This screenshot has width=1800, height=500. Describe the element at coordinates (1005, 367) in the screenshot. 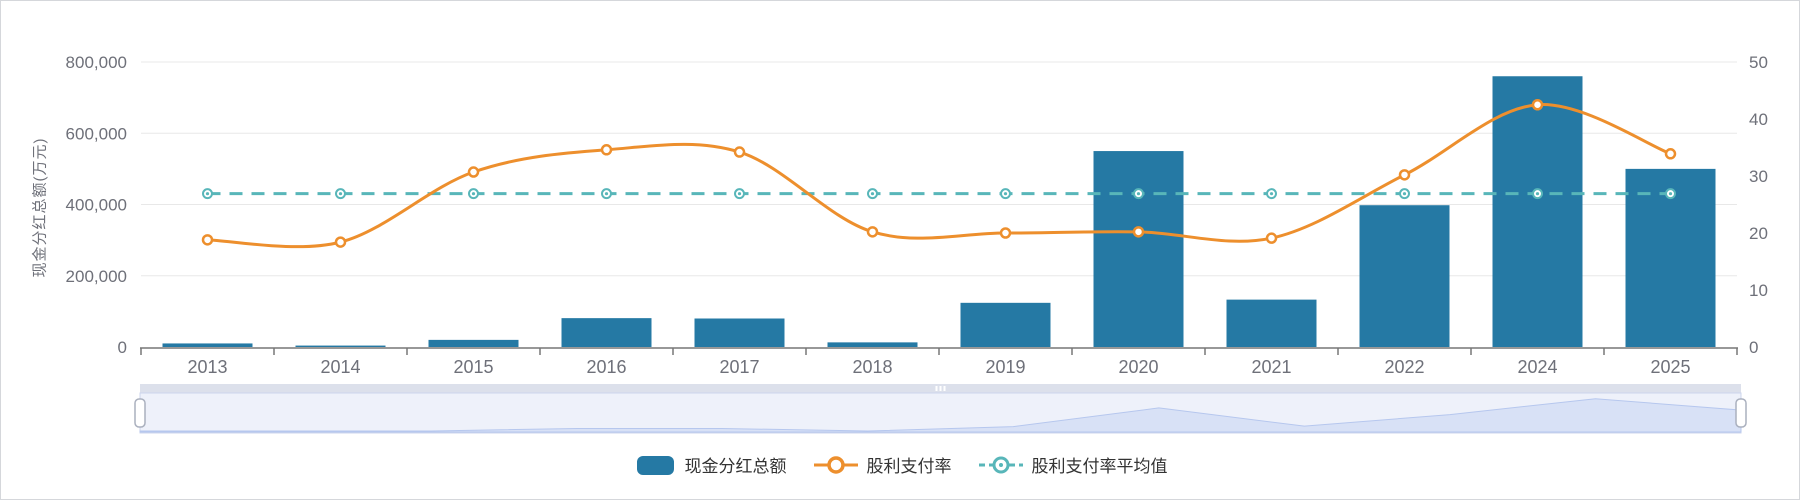

I see `x-axis-label-2019: 2019` at that location.